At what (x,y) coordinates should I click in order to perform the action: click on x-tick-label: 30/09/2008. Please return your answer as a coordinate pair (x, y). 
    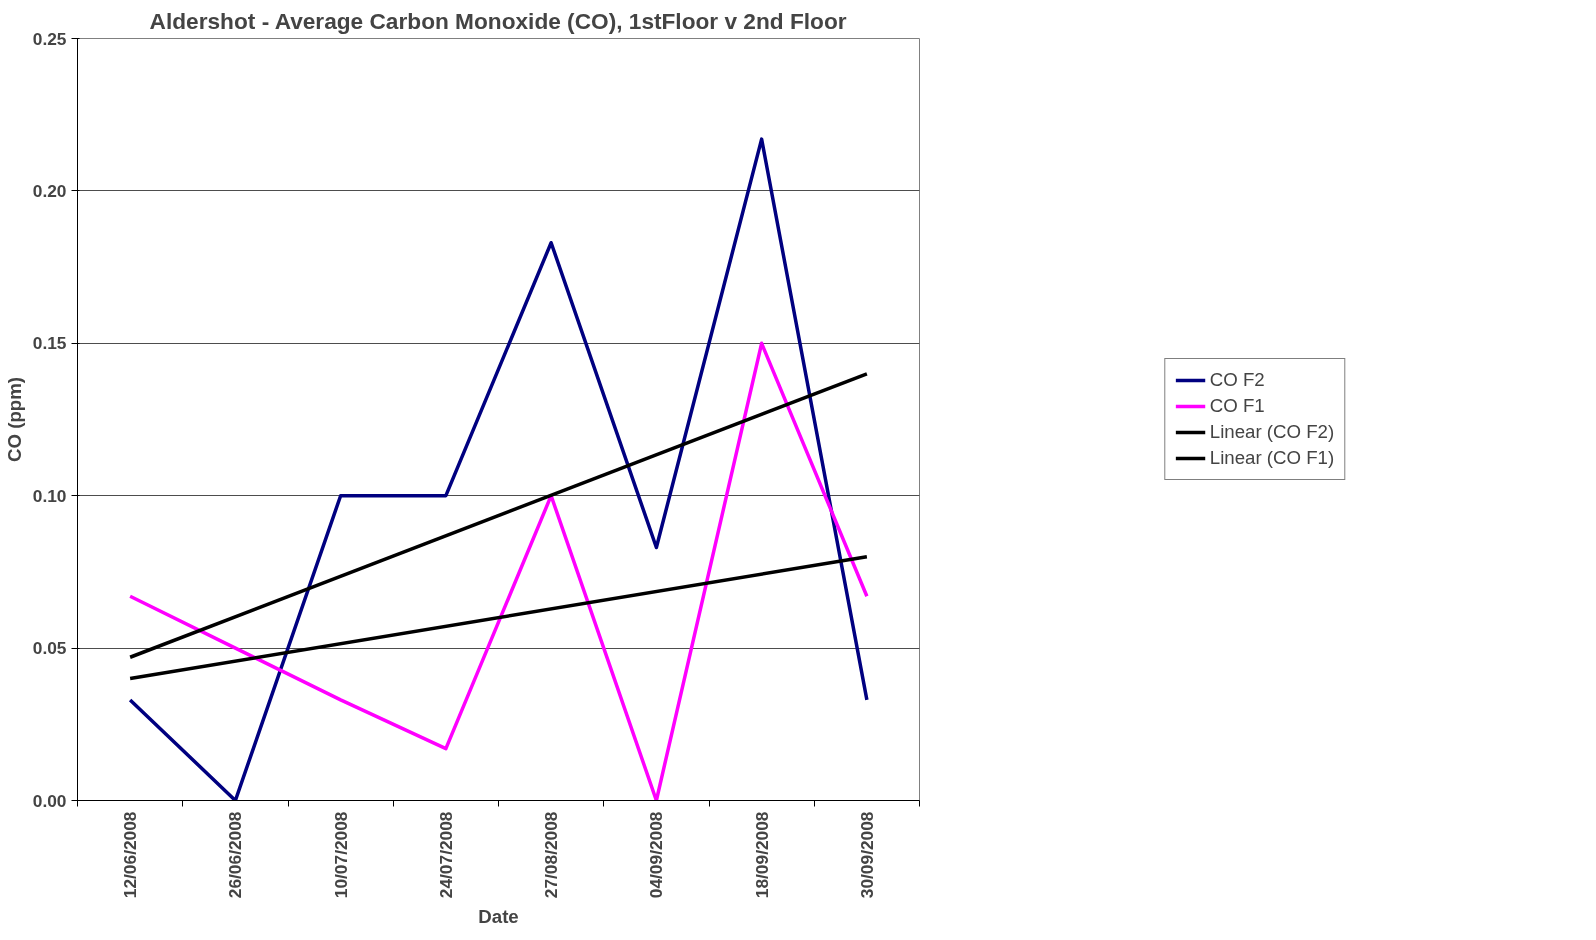
    Looking at the image, I should click on (866, 855).